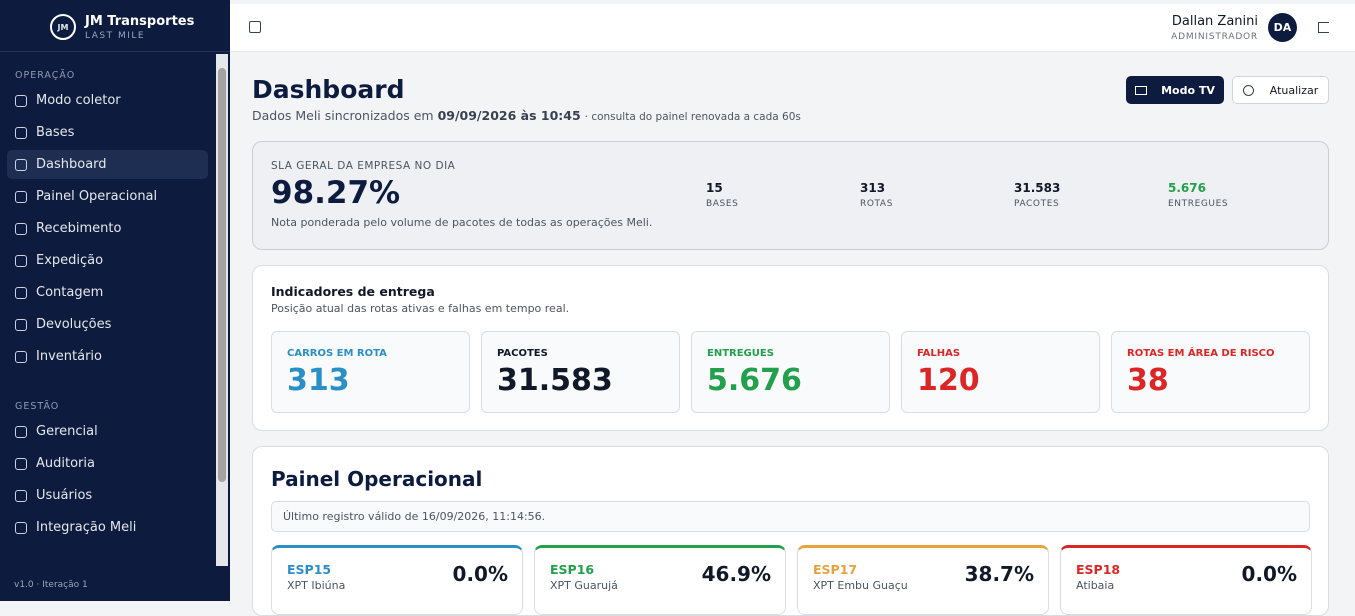  What do you see at coordinates (754, 380) in the screenshot?
I see `indicator-value: 5.676` at bounding box center [754, 380].